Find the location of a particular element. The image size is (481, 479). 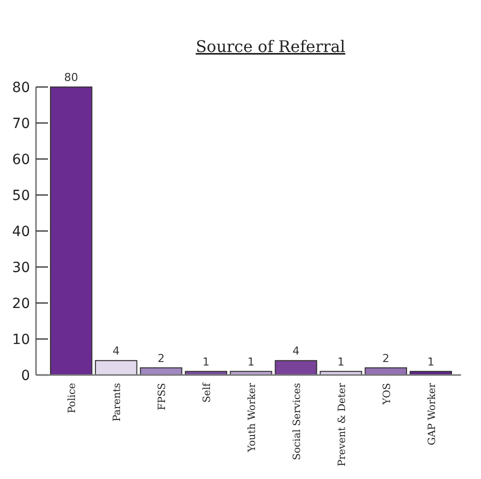

y-tick-label: 80 is located at coordinates (21, 88).